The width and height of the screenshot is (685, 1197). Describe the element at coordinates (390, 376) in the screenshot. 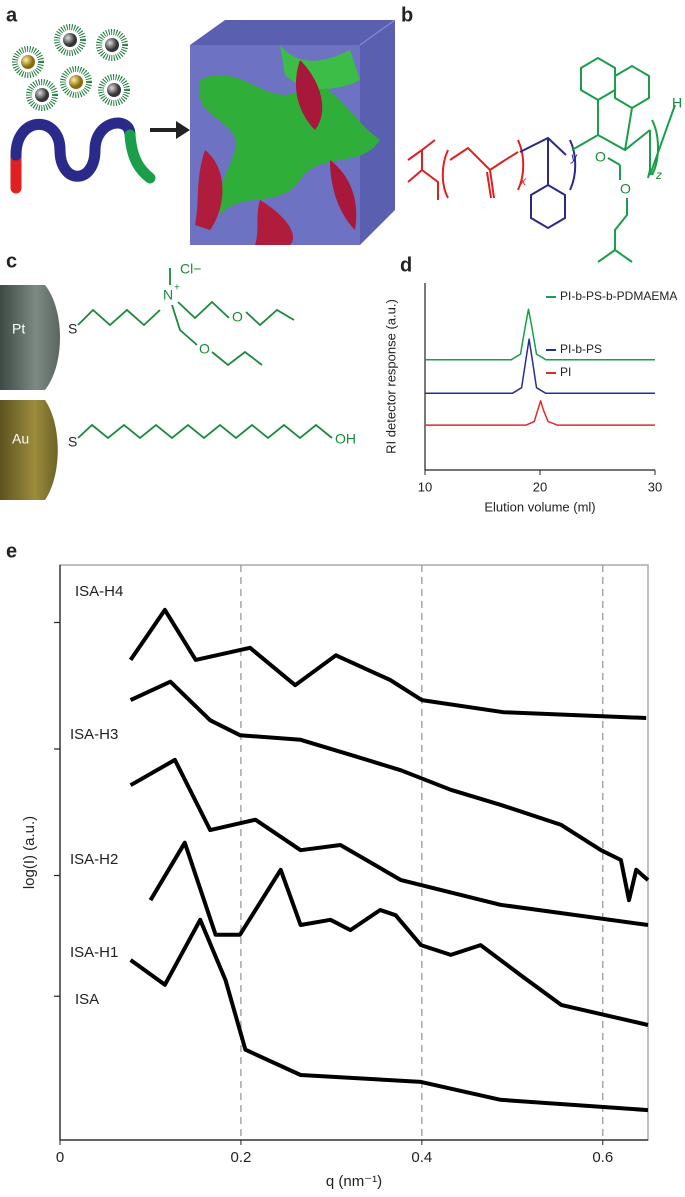

I see `y-axis-label: RI detector response (a.u.)` at that location.